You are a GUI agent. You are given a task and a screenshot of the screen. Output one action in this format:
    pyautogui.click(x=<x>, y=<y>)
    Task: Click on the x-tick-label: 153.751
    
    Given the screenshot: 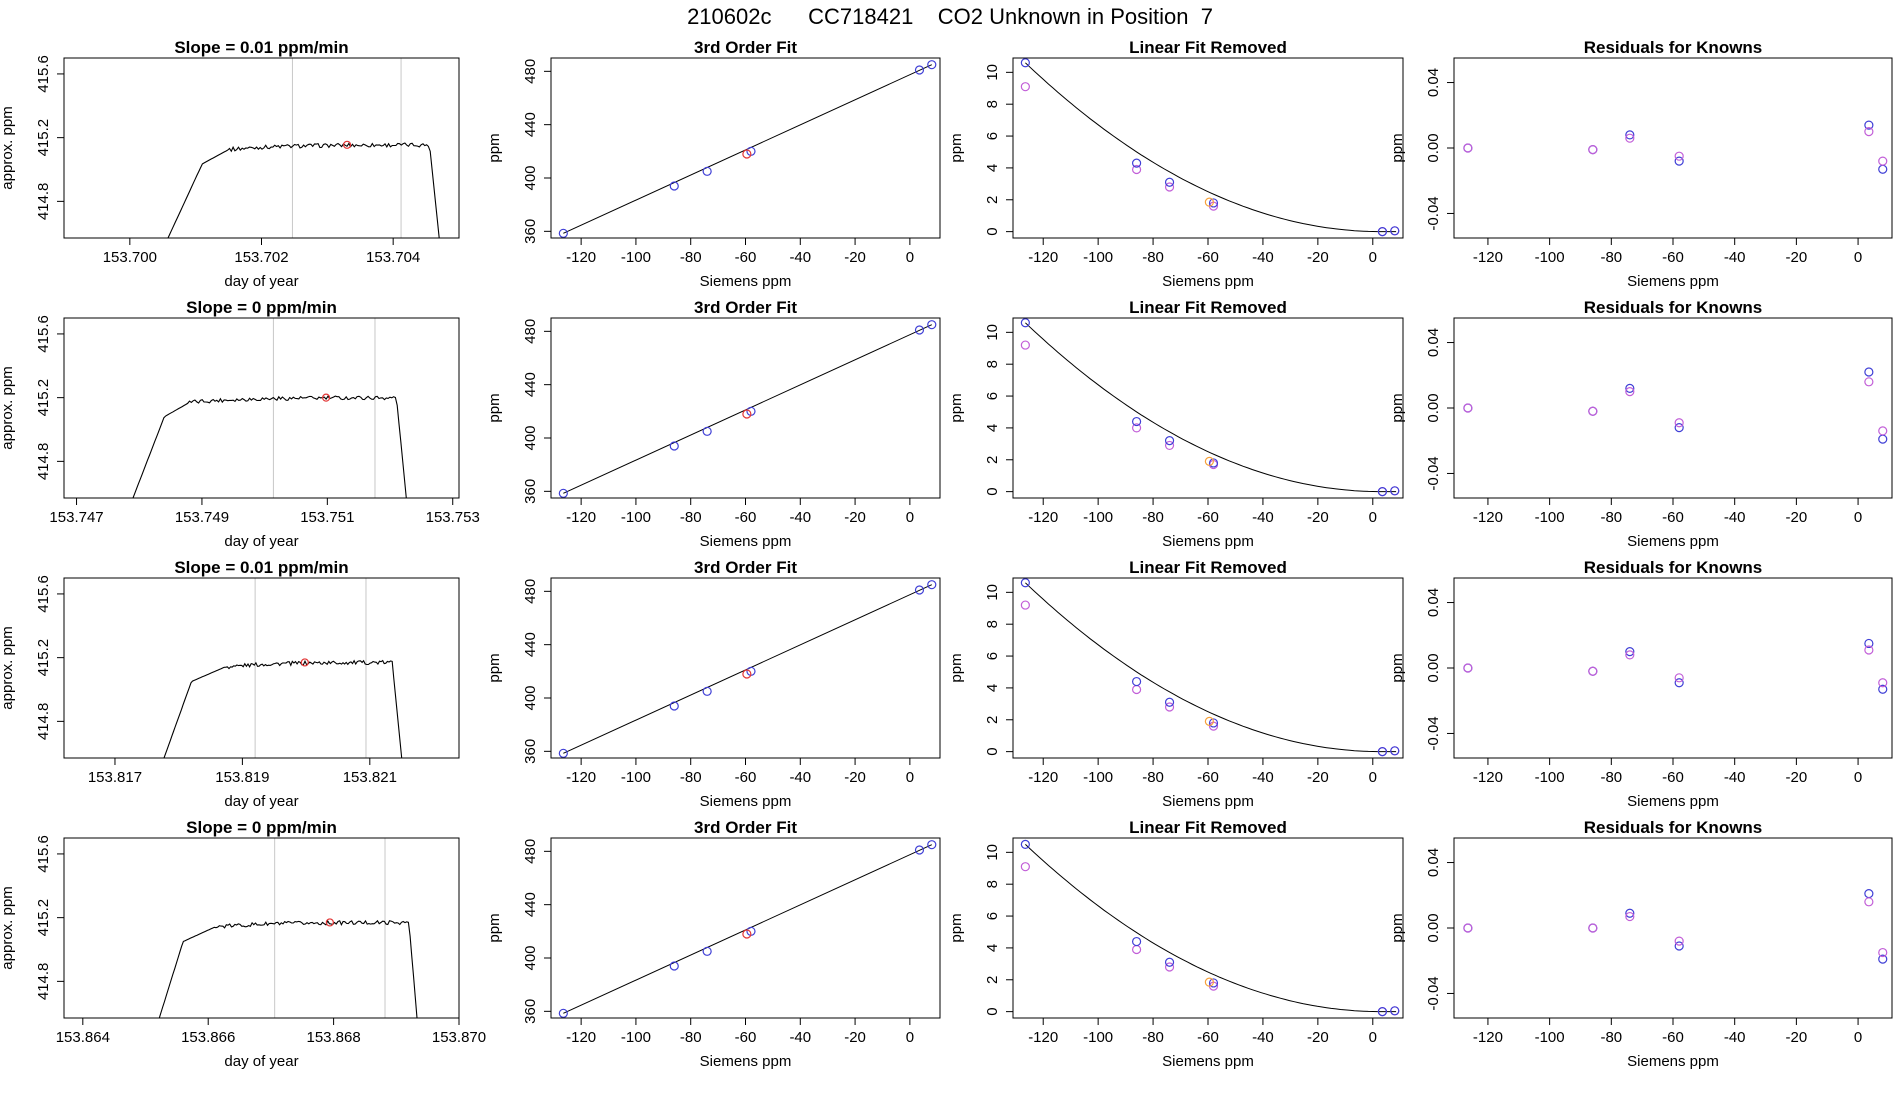 What is the action you would take?
    pyautogui.click(x=327, y=517)
    